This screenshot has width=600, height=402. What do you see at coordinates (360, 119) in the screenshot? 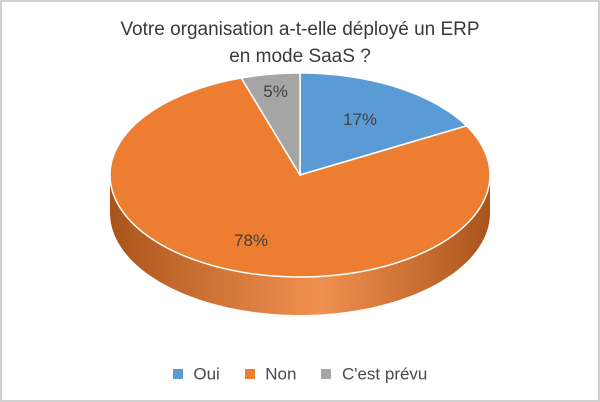
I see `data-label-oui: 17%` at bounding box center [360, 119].